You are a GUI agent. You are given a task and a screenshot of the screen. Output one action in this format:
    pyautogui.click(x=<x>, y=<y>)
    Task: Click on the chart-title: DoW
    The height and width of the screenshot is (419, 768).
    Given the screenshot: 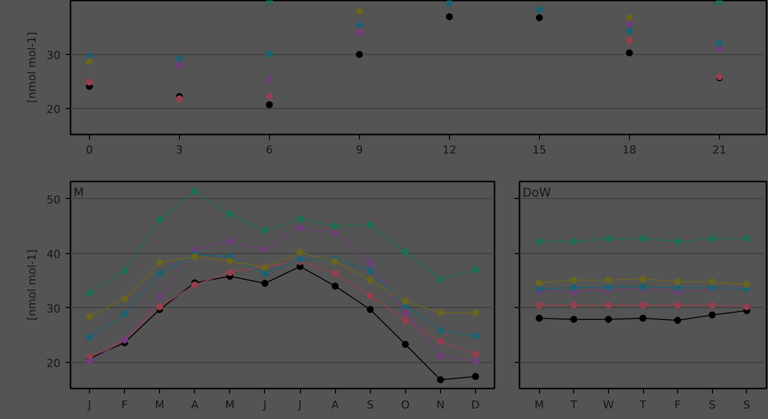 What is the action you would take?
    pyautogui.click(x=537, y=193)
    